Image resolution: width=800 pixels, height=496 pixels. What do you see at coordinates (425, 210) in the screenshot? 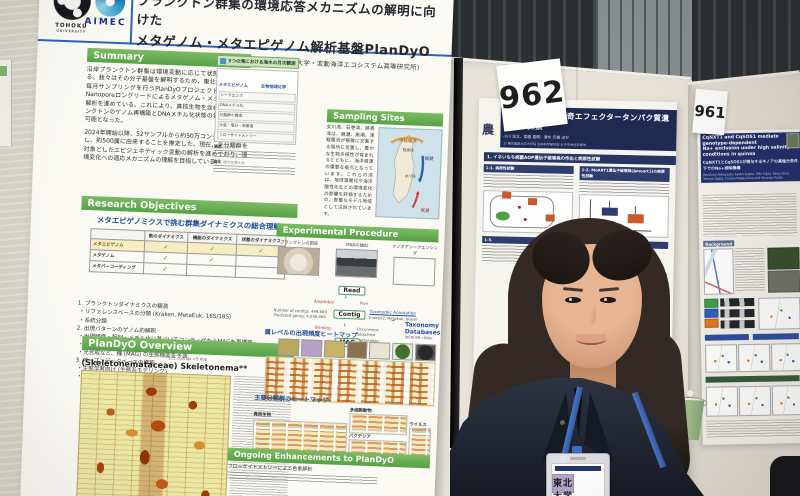
I see `map-current-kuroshio: 黒潮` at bounding box center [425, 210].